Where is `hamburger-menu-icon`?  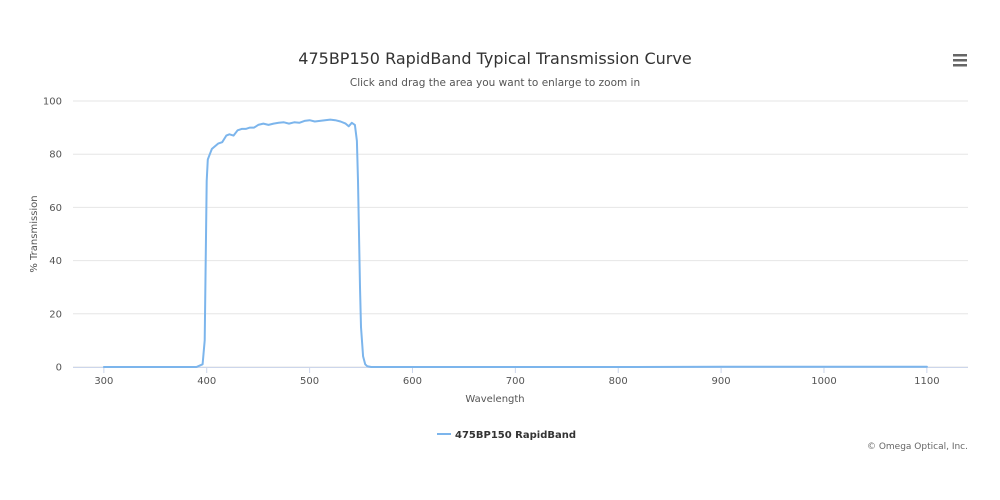
hamburger-menu-icon is located at coordinates (960, 60).